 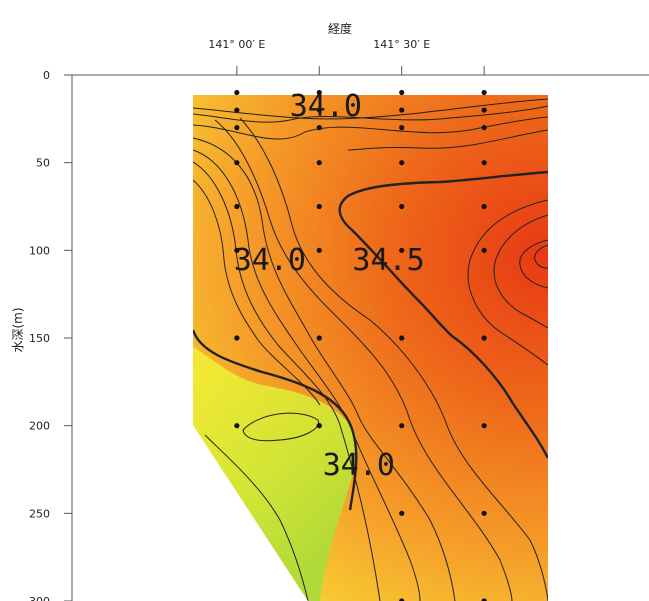 What do you see at coordinates (340, 28) in the screenshot?
I see `x-axis-title: 経度` at bounding box center [340, 28].